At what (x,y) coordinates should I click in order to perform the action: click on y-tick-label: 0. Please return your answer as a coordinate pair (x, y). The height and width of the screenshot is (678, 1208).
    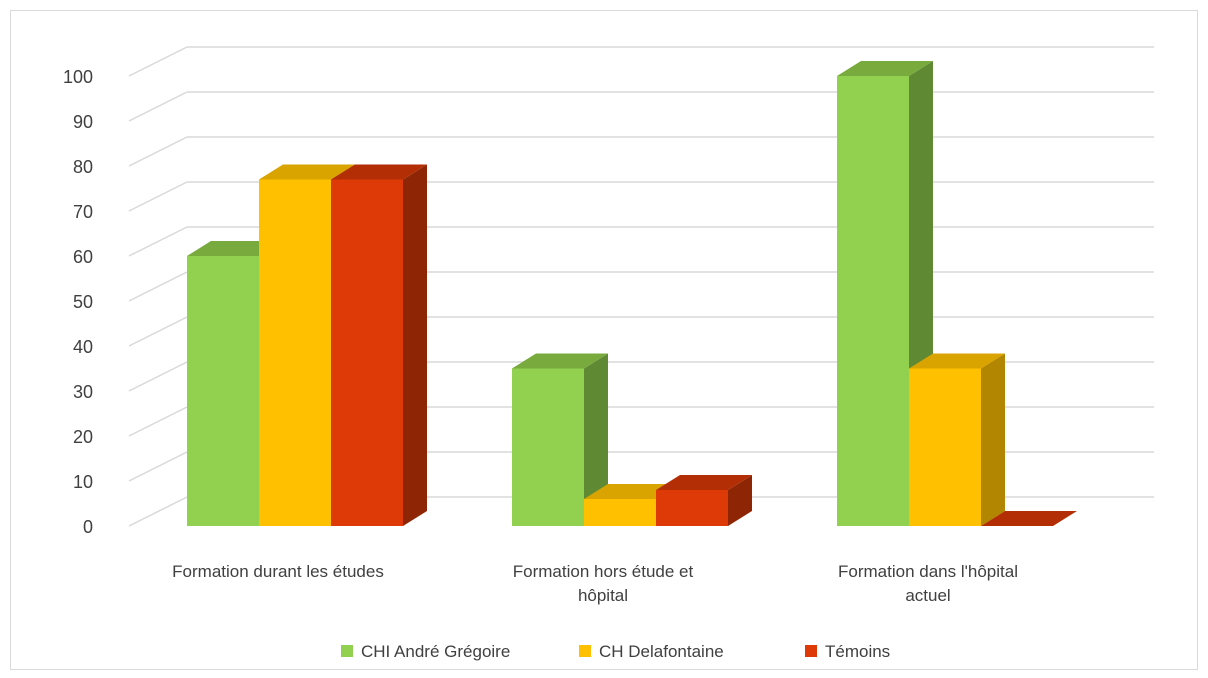
    Looking at the image, I should click on (88, 527).